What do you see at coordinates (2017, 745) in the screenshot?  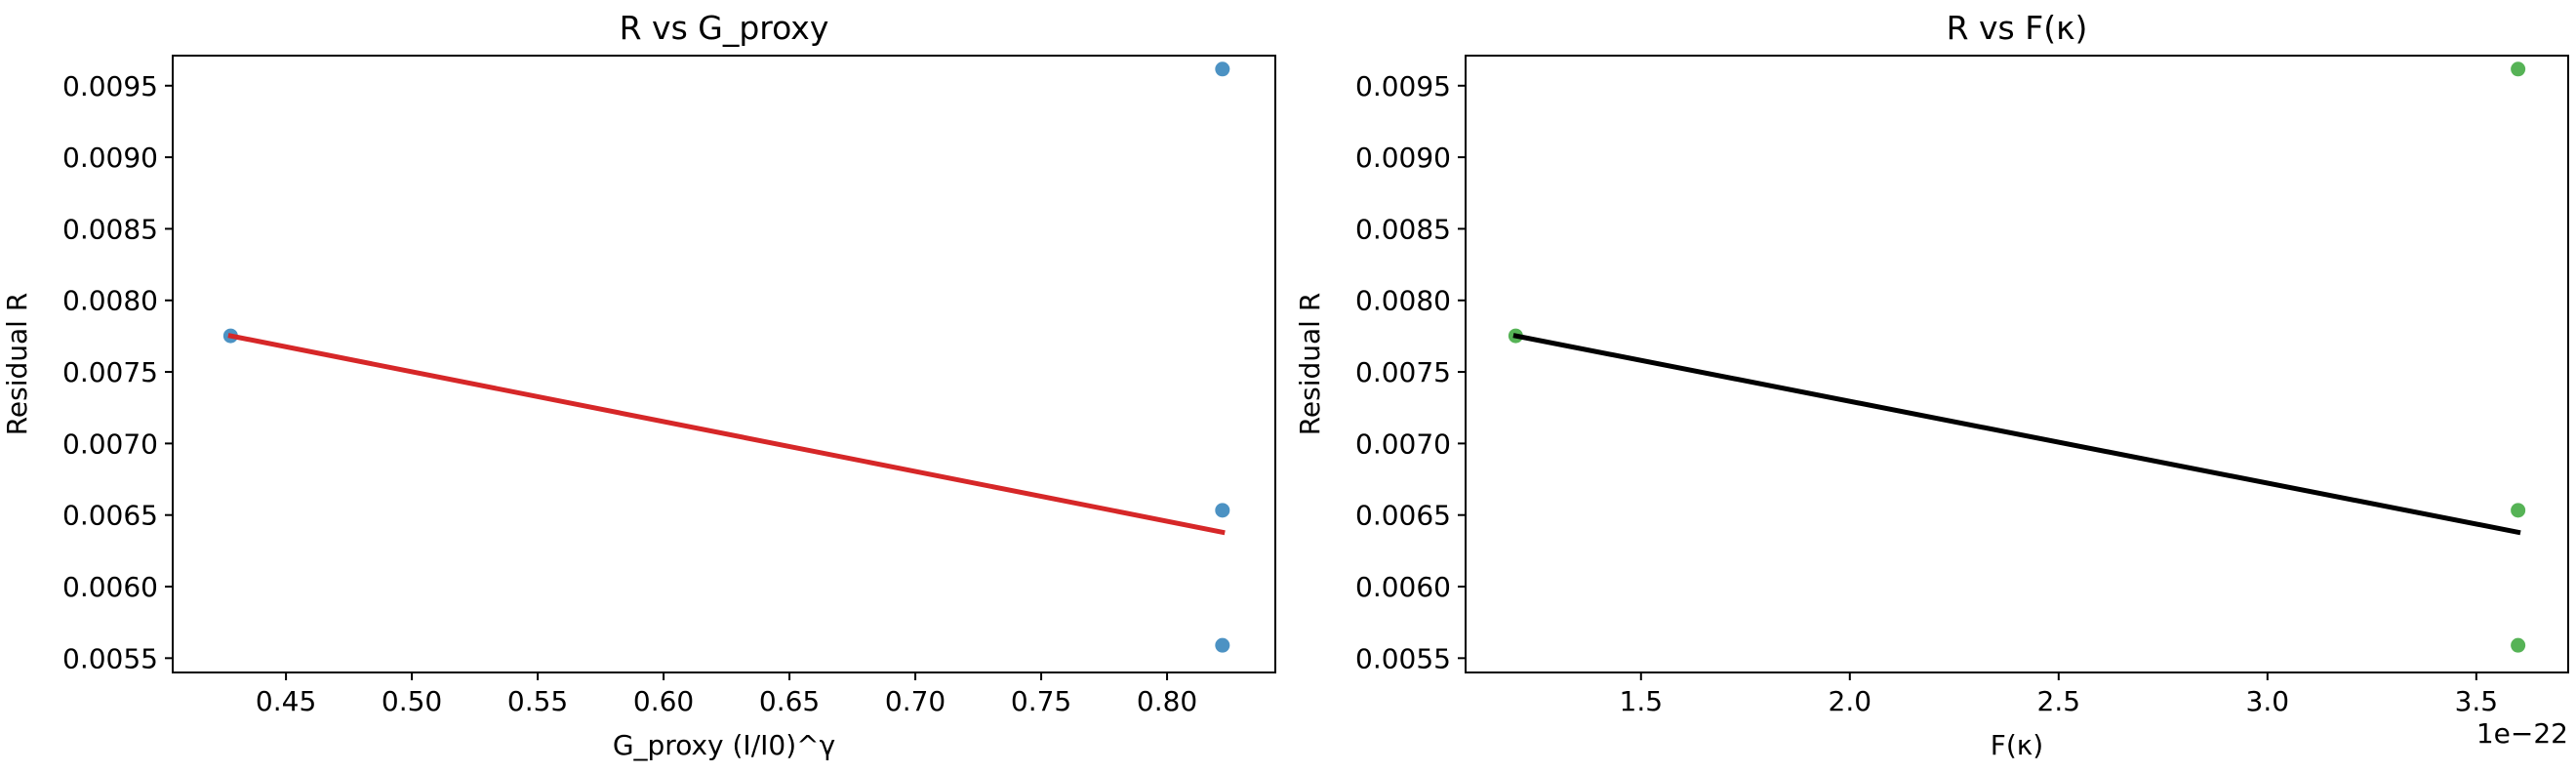 I see `x-axis-label: F(κ)` at bounding box center [2017, 745].